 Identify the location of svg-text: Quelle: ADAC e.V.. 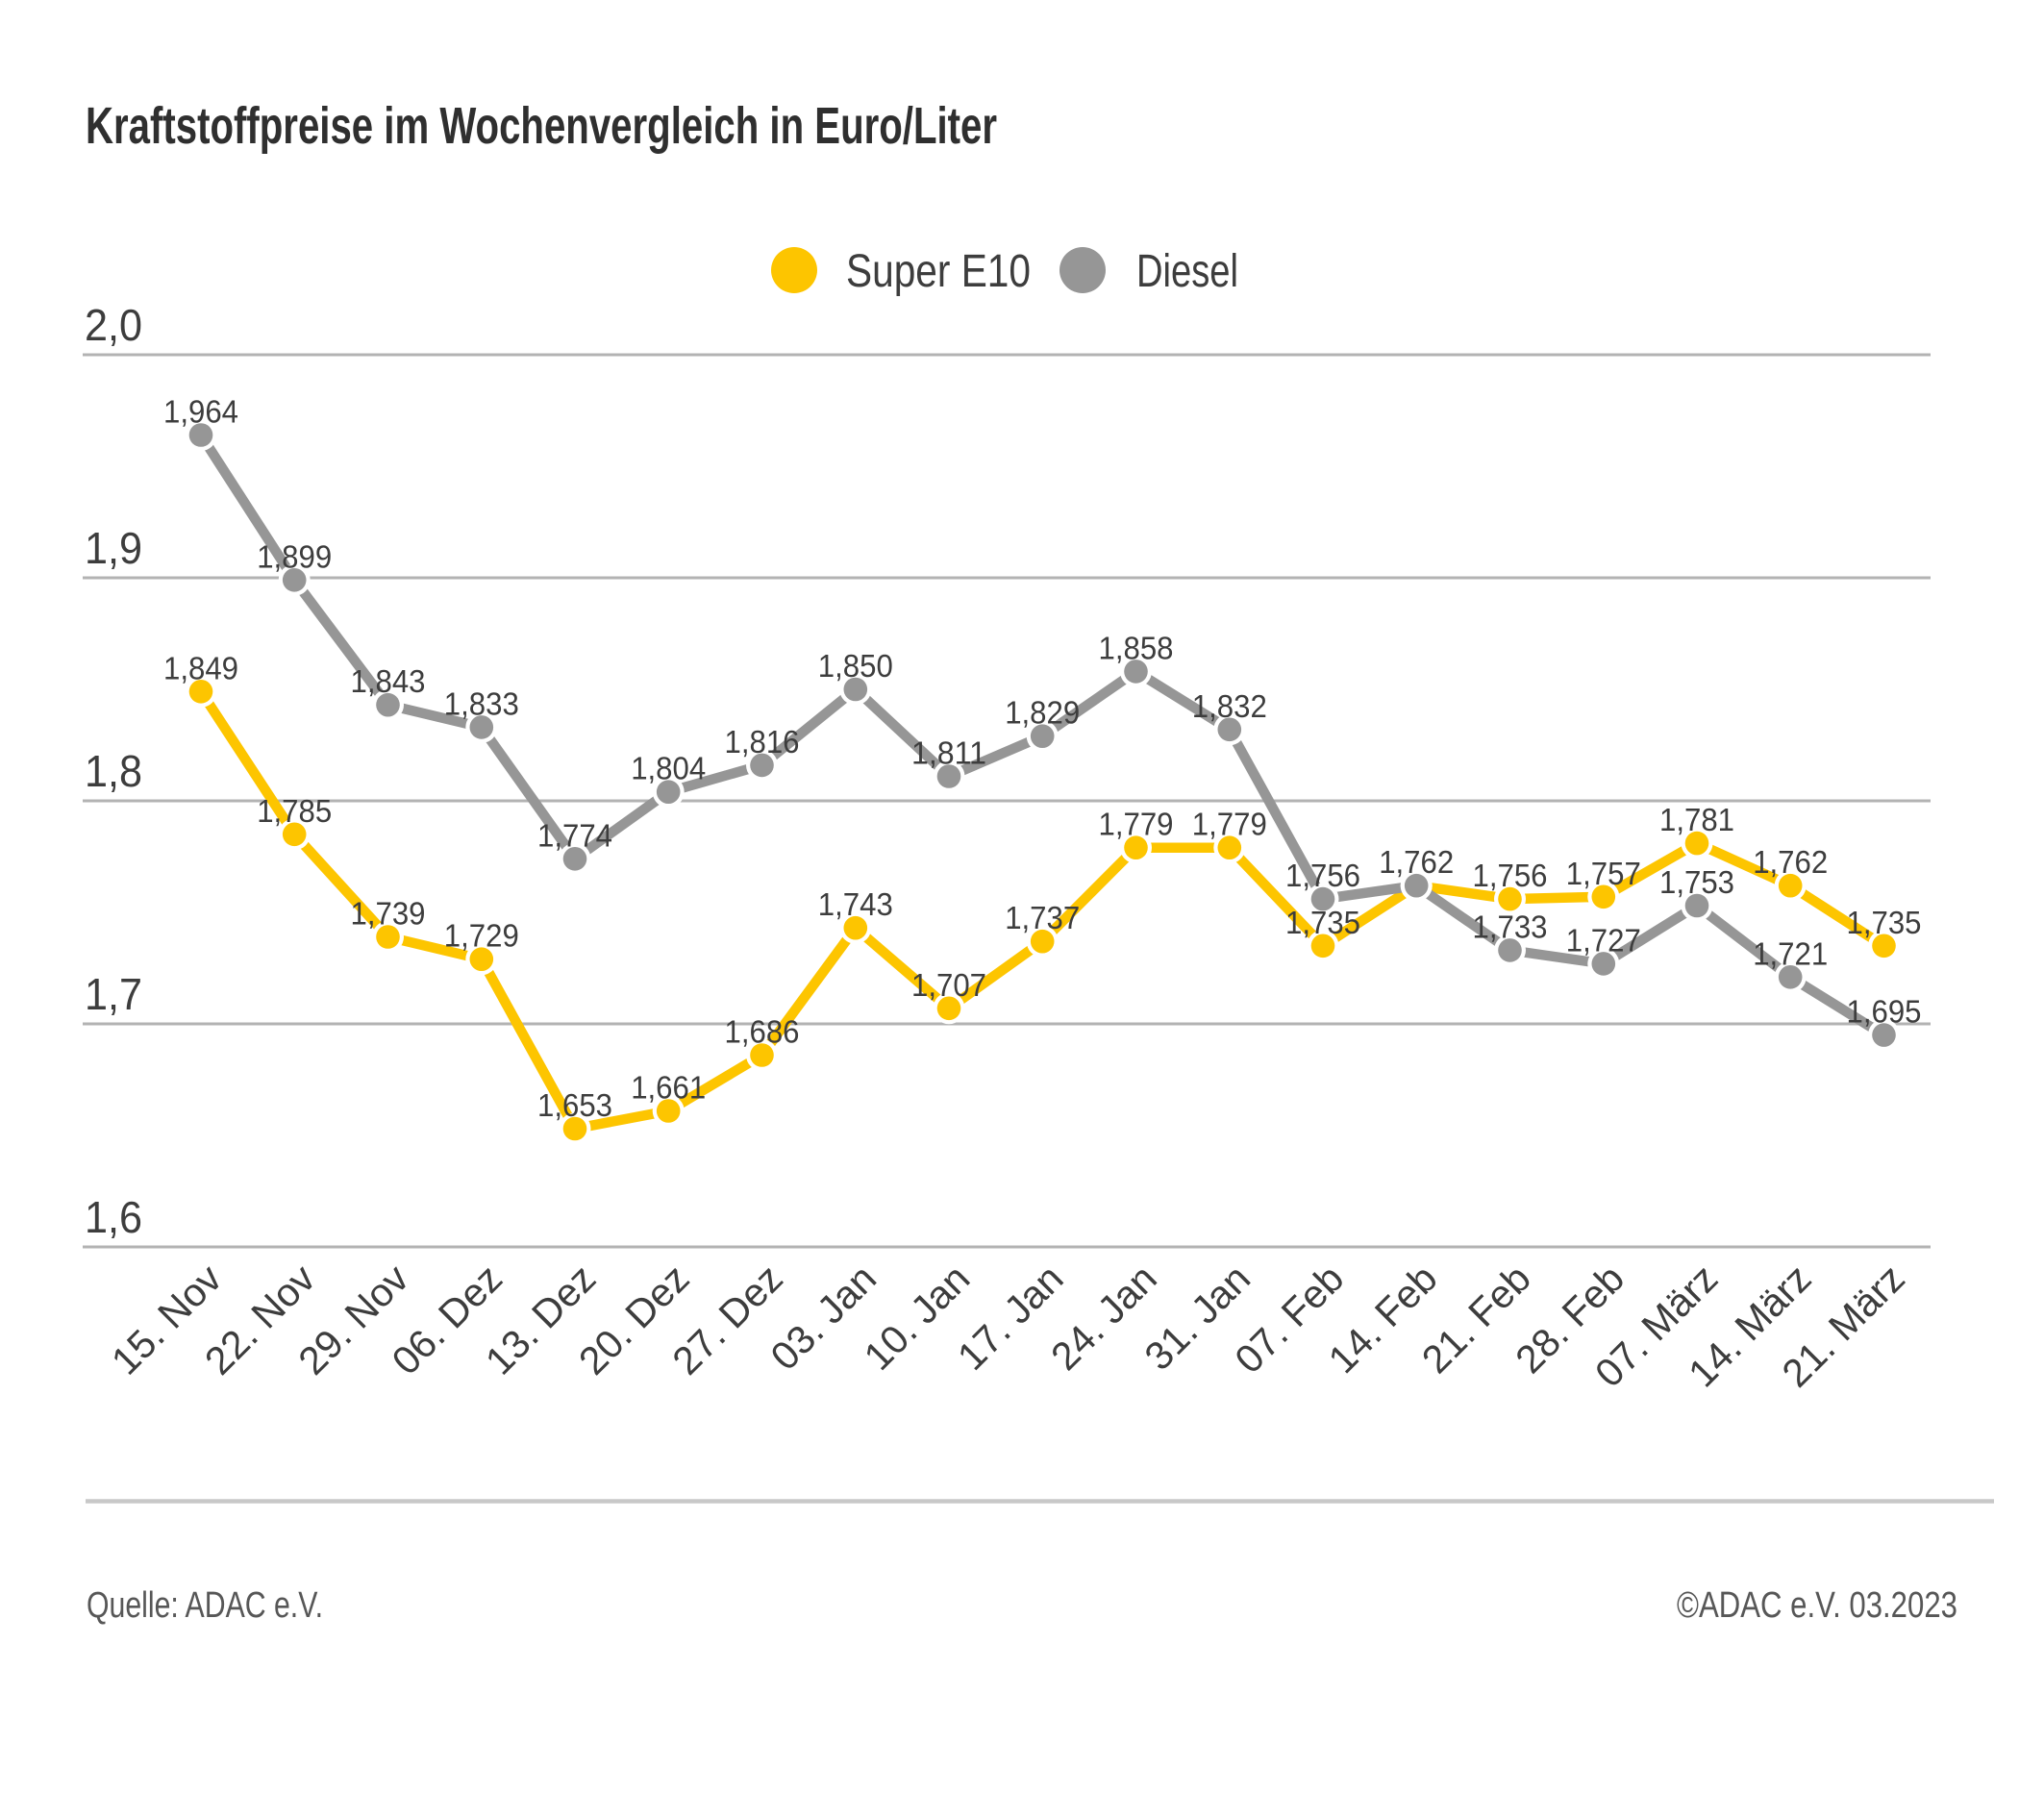
(205, 1606).